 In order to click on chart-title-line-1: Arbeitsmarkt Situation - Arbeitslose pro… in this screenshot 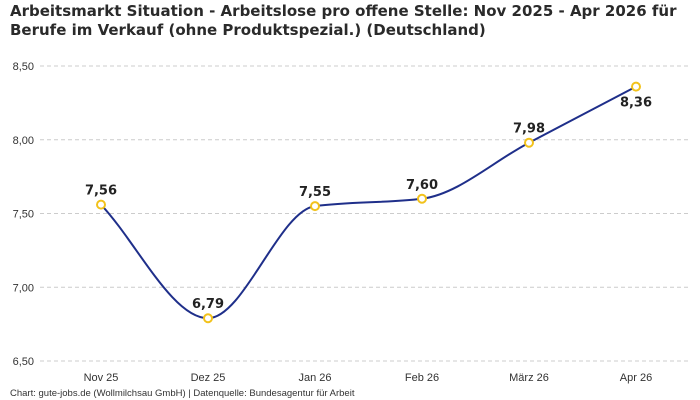, I will do `click(343, 11)`.